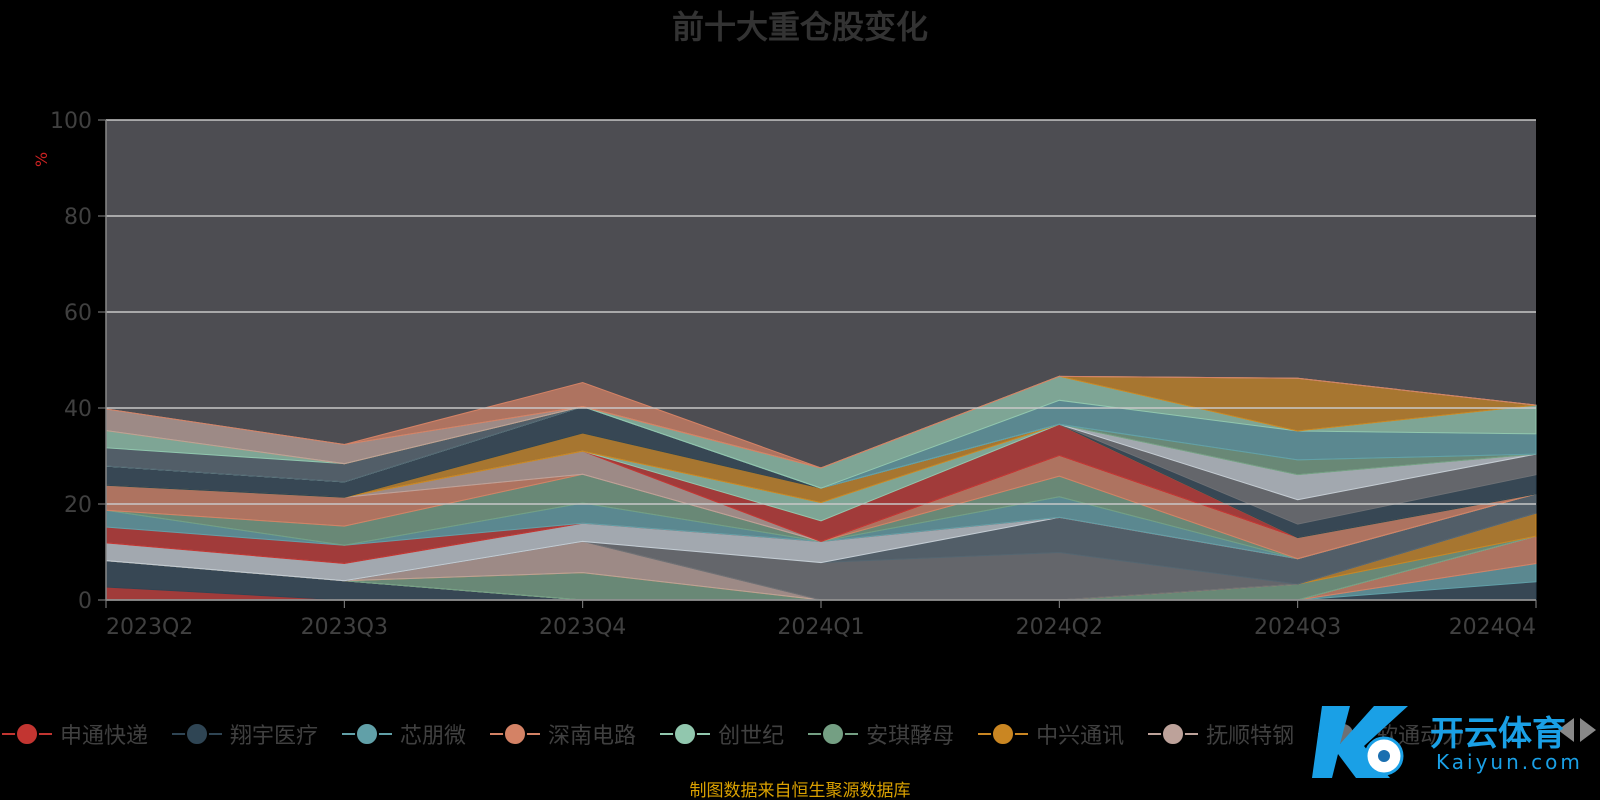 This screenshot has height=800, width=1600. What do you see at coordinates (1297, 627) in the screenshot?
I see `x-tick-label: 2024Q3` at bounding box center [1297, 627].